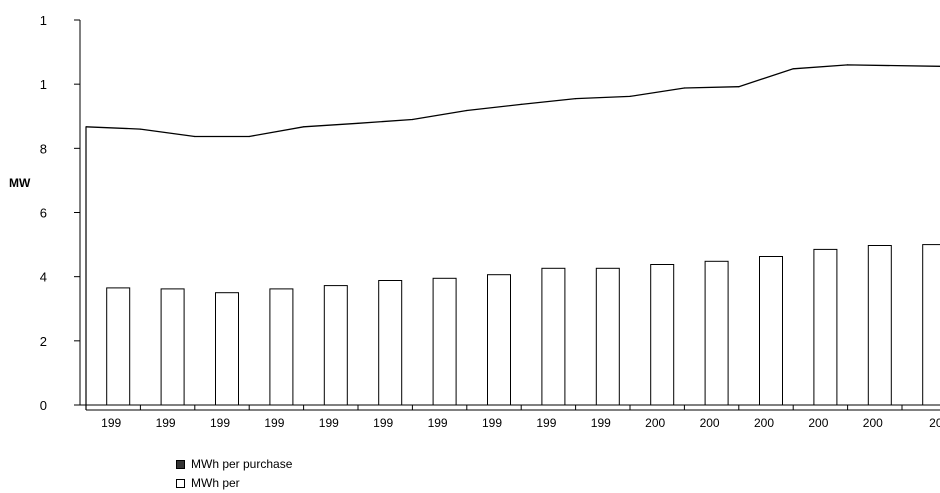 The width and height of the screenshot is (940, 493). I want to click on line-series, so click(512, 101).